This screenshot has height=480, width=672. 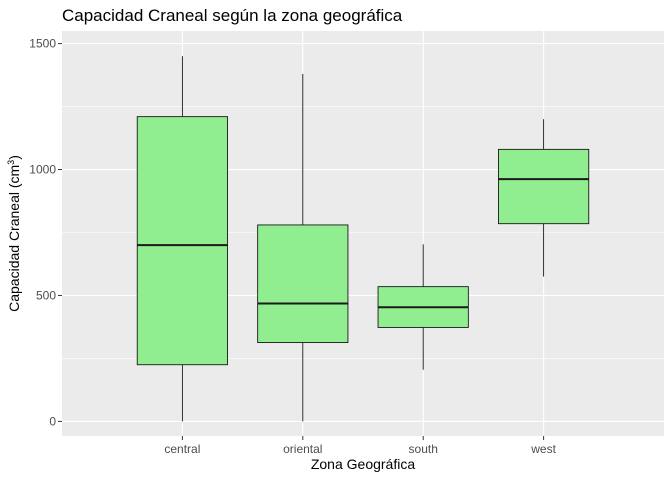 I want to click on box-oriental, so click(x=303, y=247).